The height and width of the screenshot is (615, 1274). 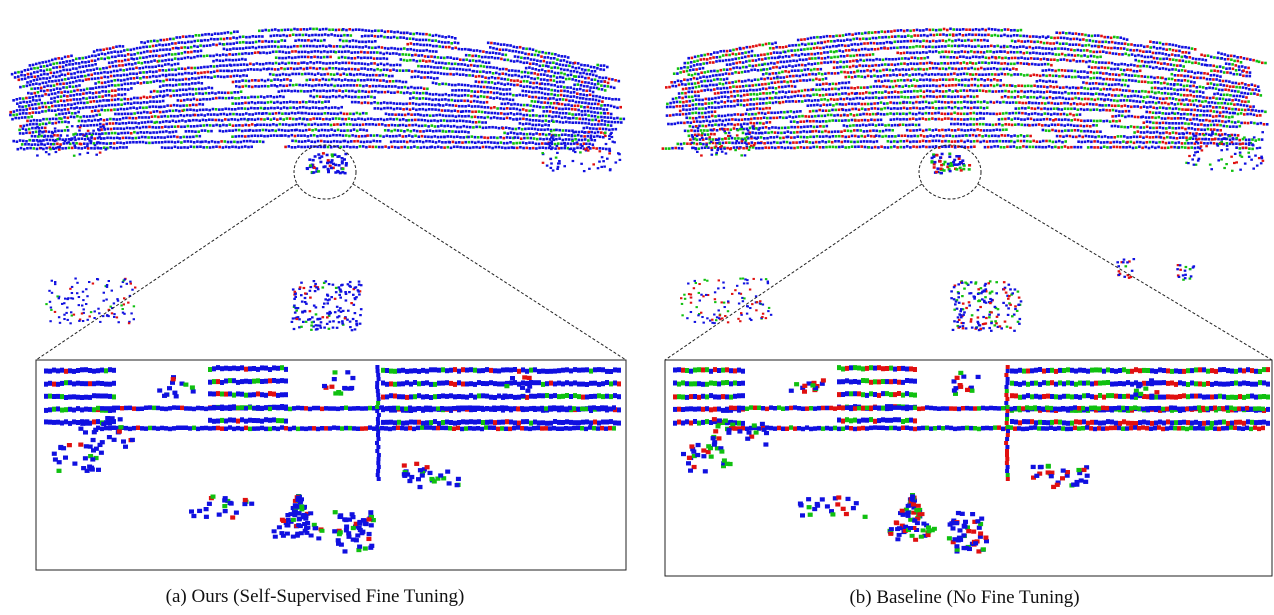 I want to click on caption-baseline: (b) Baseline (No Fine Tuning), so click(x=964, y=597).